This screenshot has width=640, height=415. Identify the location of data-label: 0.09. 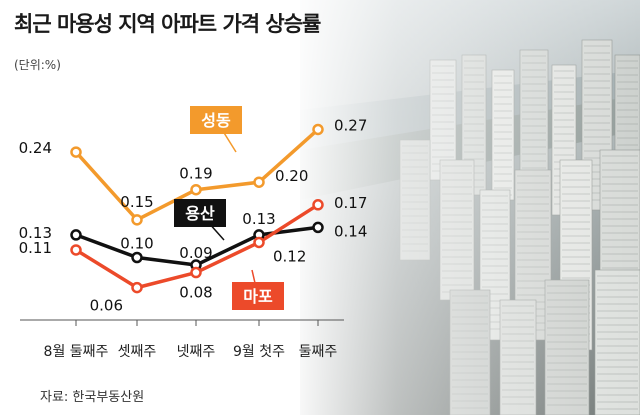
(195, 253).